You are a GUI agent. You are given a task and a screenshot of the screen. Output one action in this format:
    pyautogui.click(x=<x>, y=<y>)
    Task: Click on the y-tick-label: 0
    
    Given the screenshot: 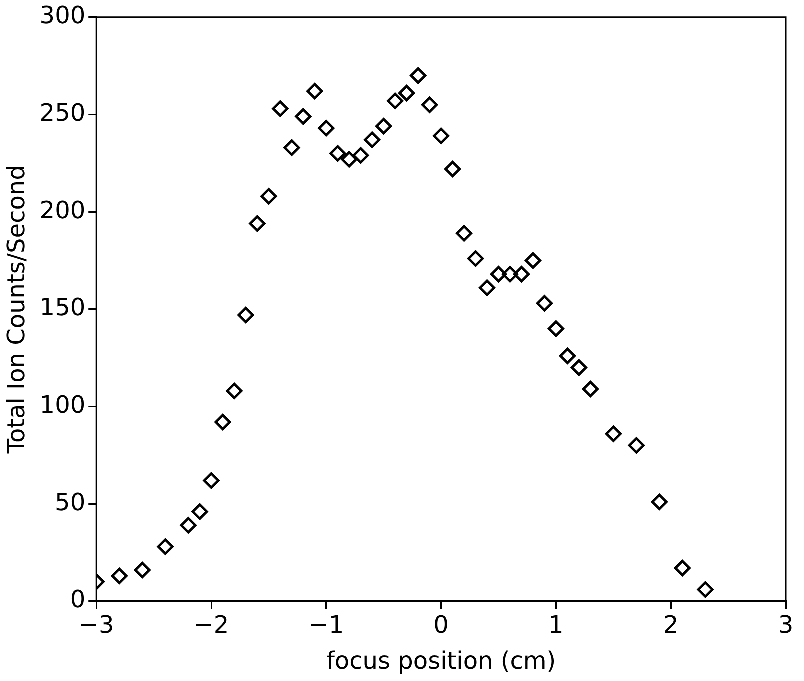 What is the action you would take?
    pyautogui.click(x=78, y=600)
    